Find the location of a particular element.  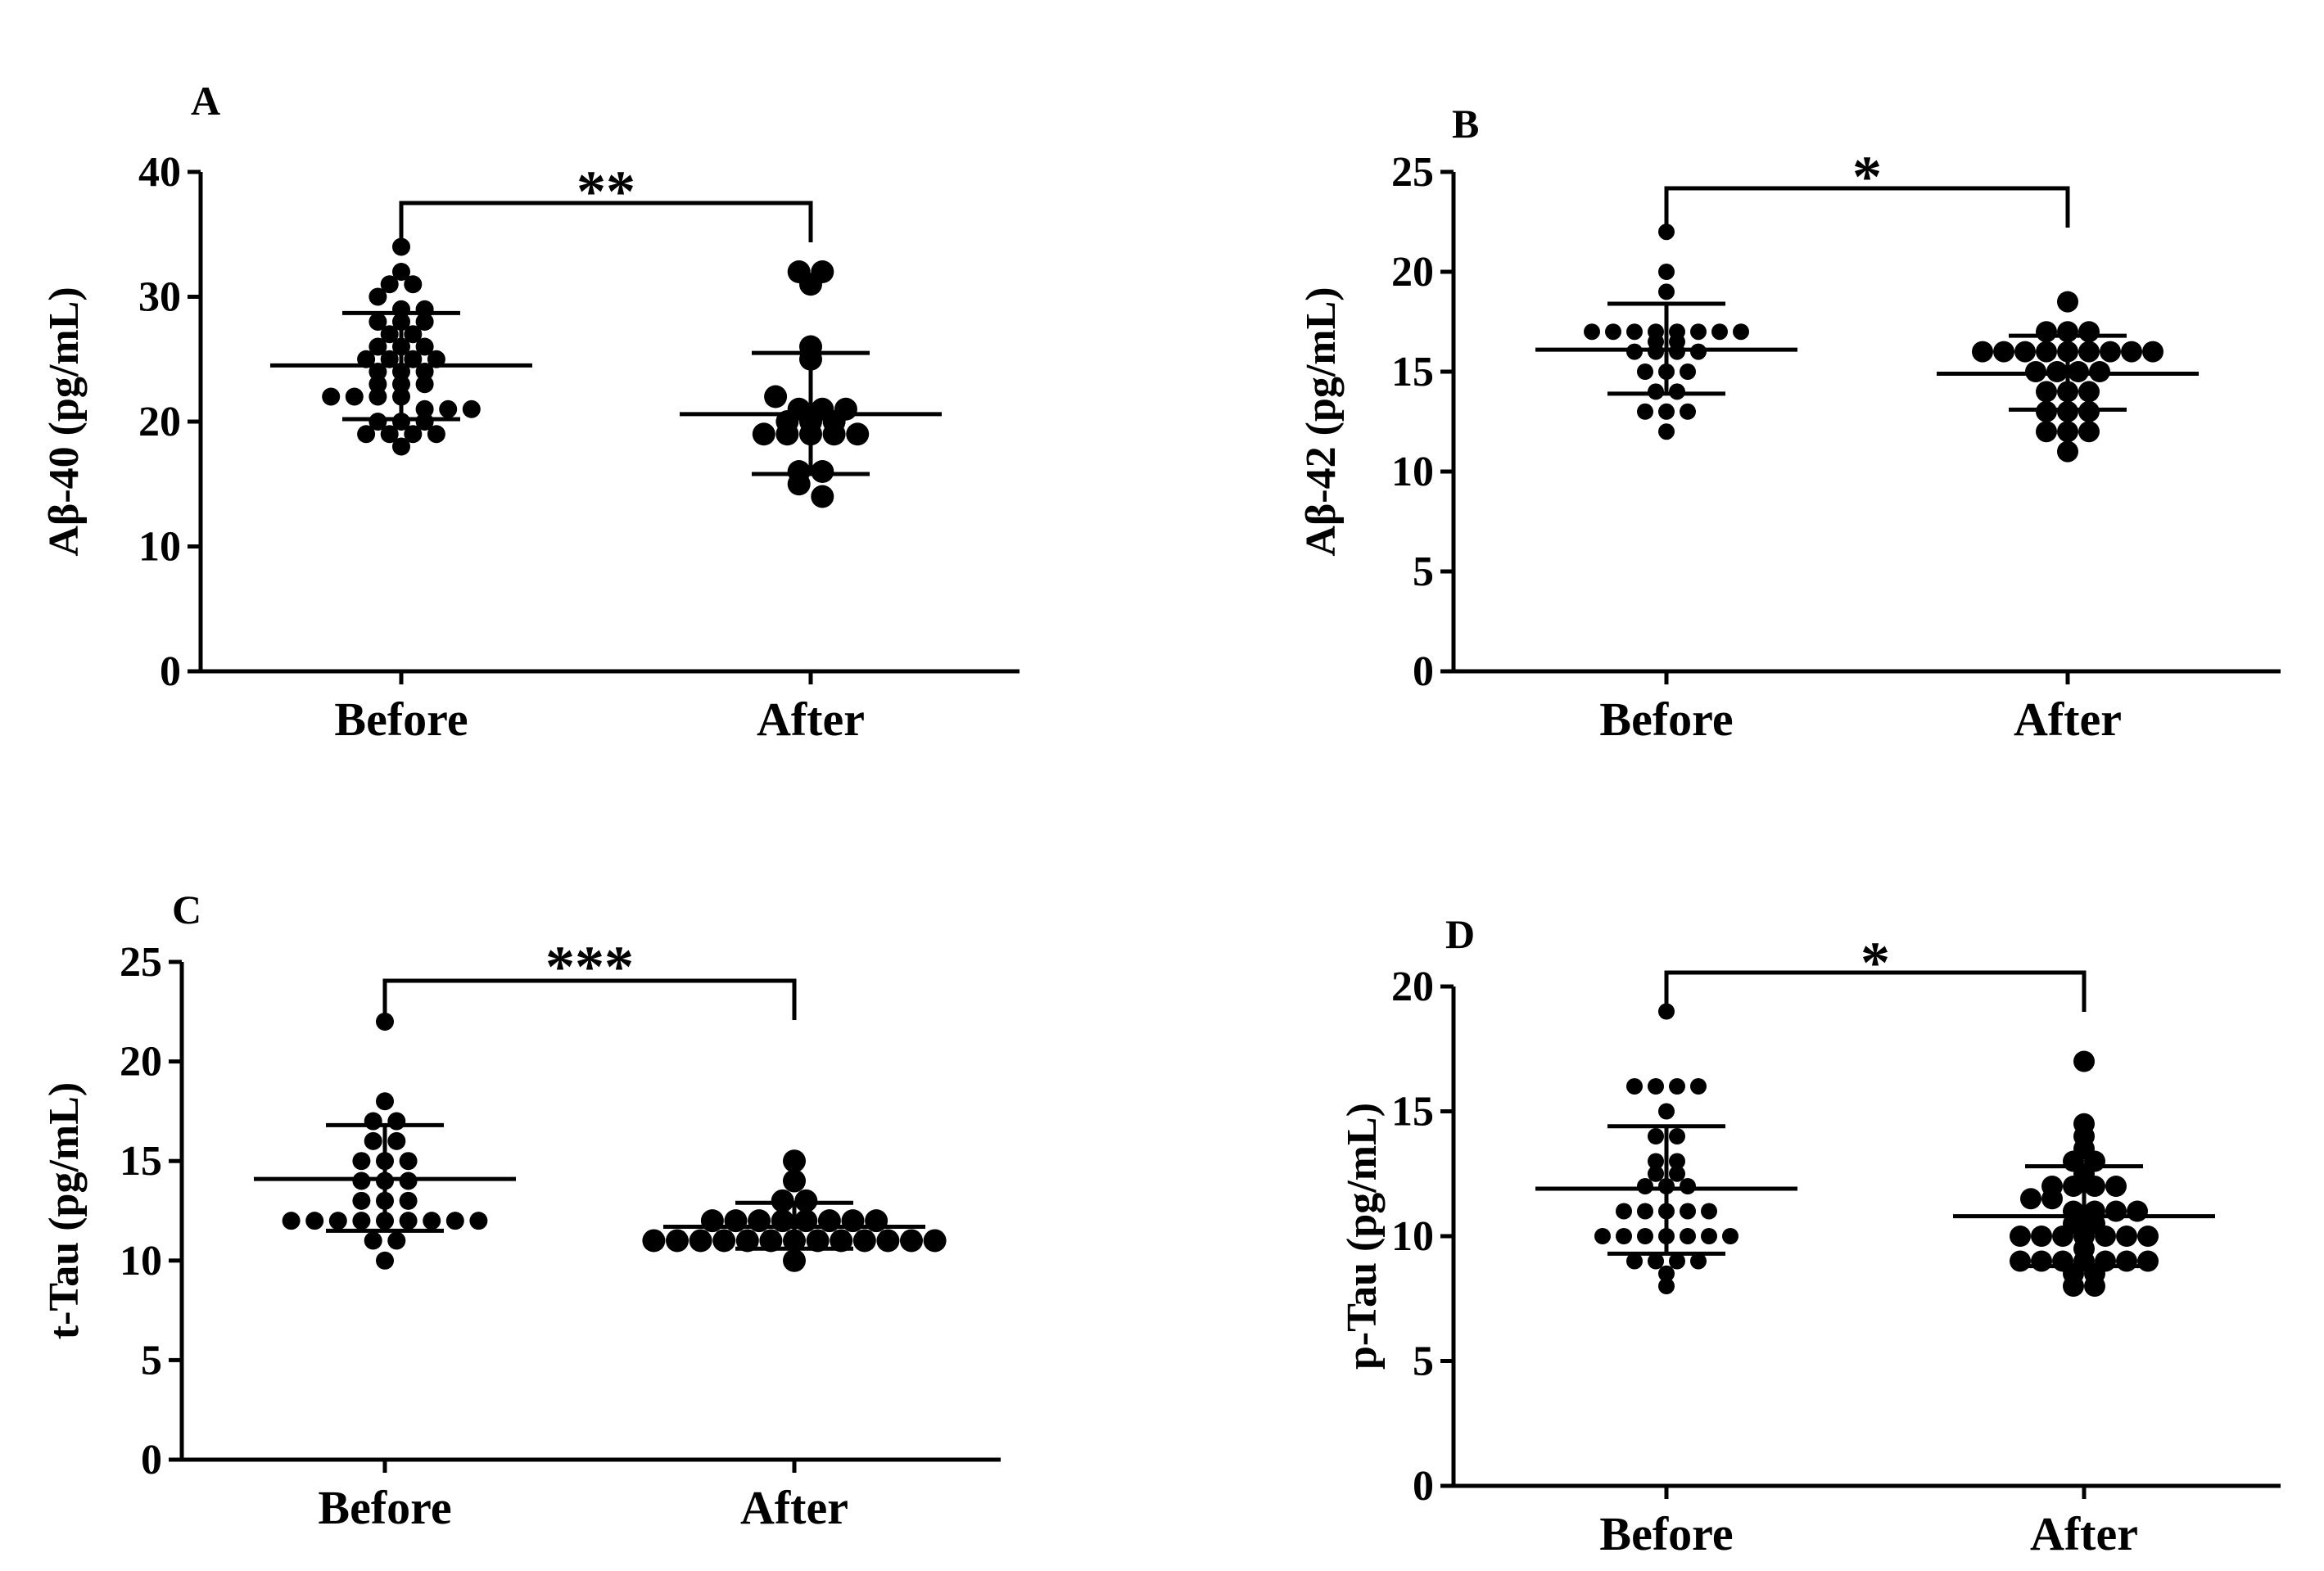

y-tick-label: 40 is located at coordinates (160, 173).